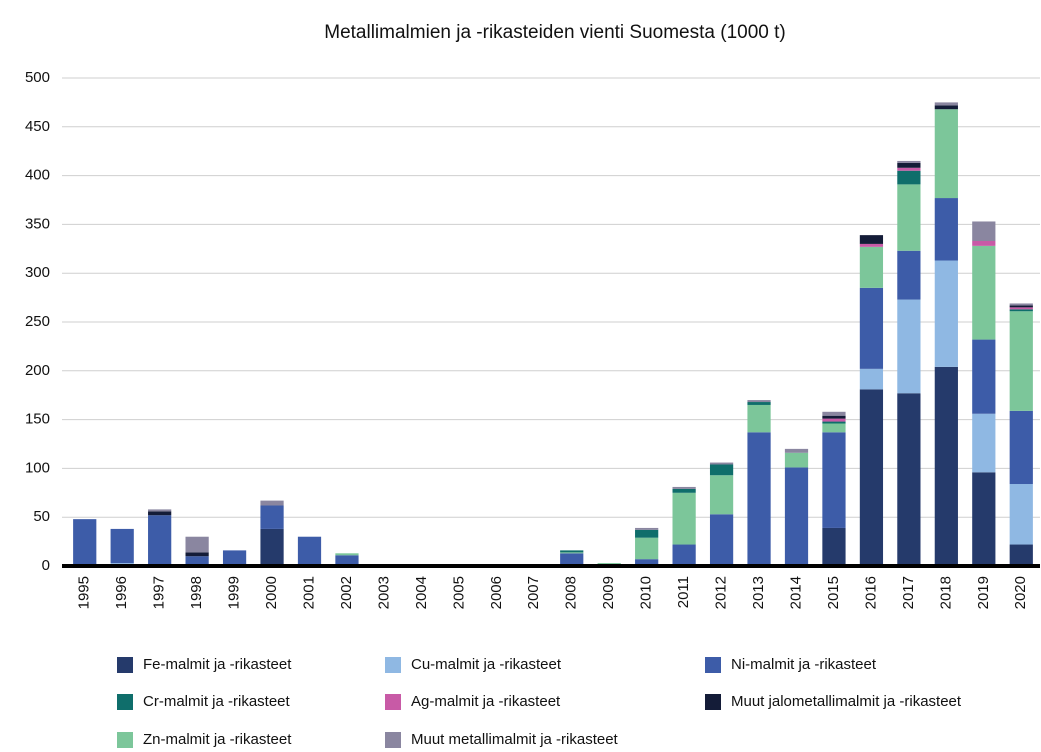 The width and height of the screenshot is (1041, 752). I want to click on y-tick-label: 100, so click(37, 467).